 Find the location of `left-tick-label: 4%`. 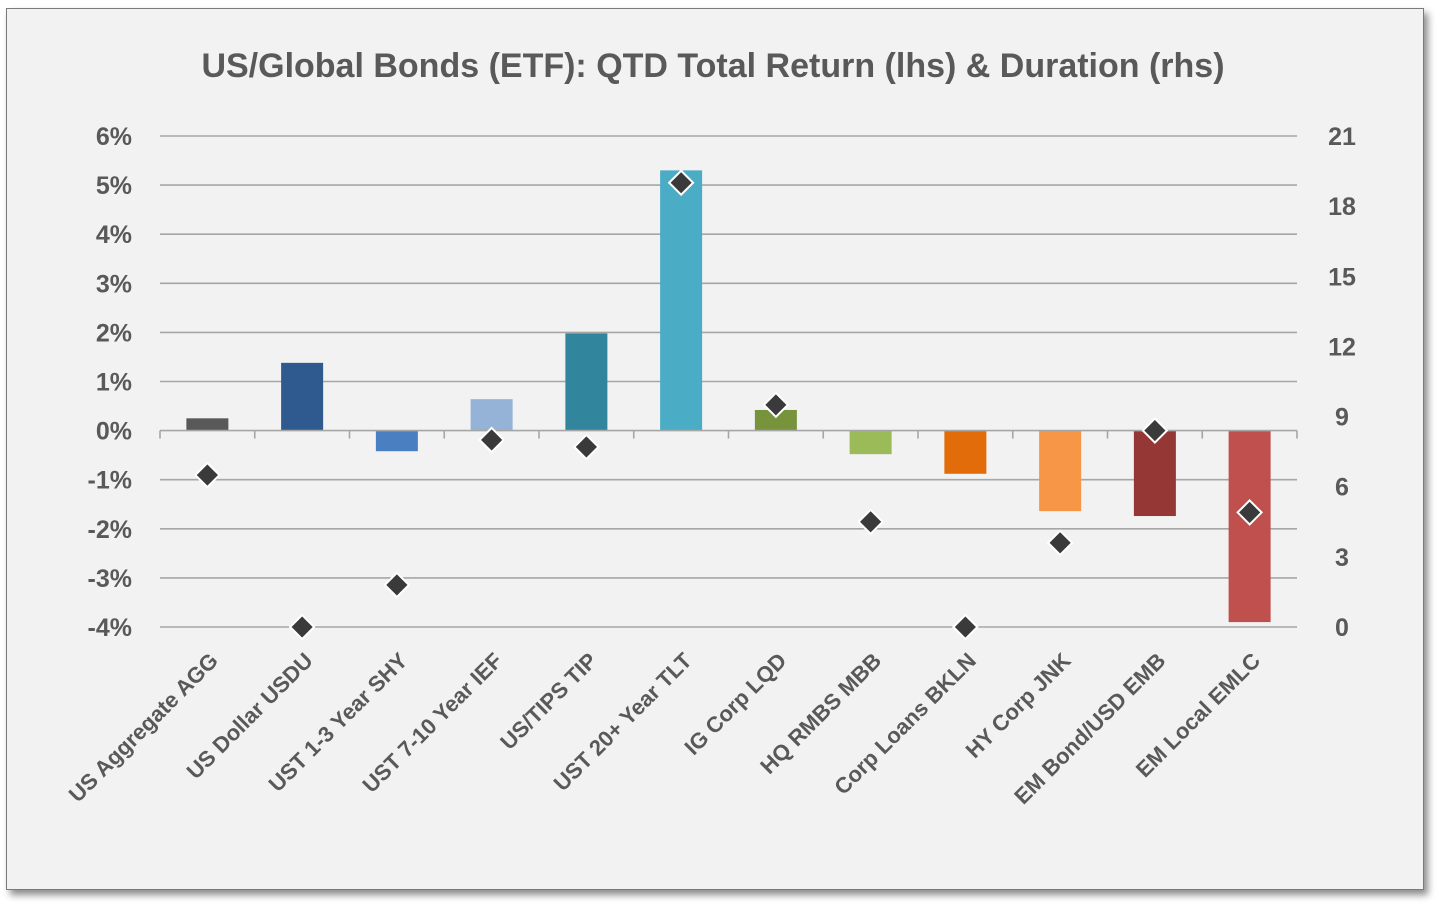

left-tick-label: 4% is located at coordinates (114, 235).